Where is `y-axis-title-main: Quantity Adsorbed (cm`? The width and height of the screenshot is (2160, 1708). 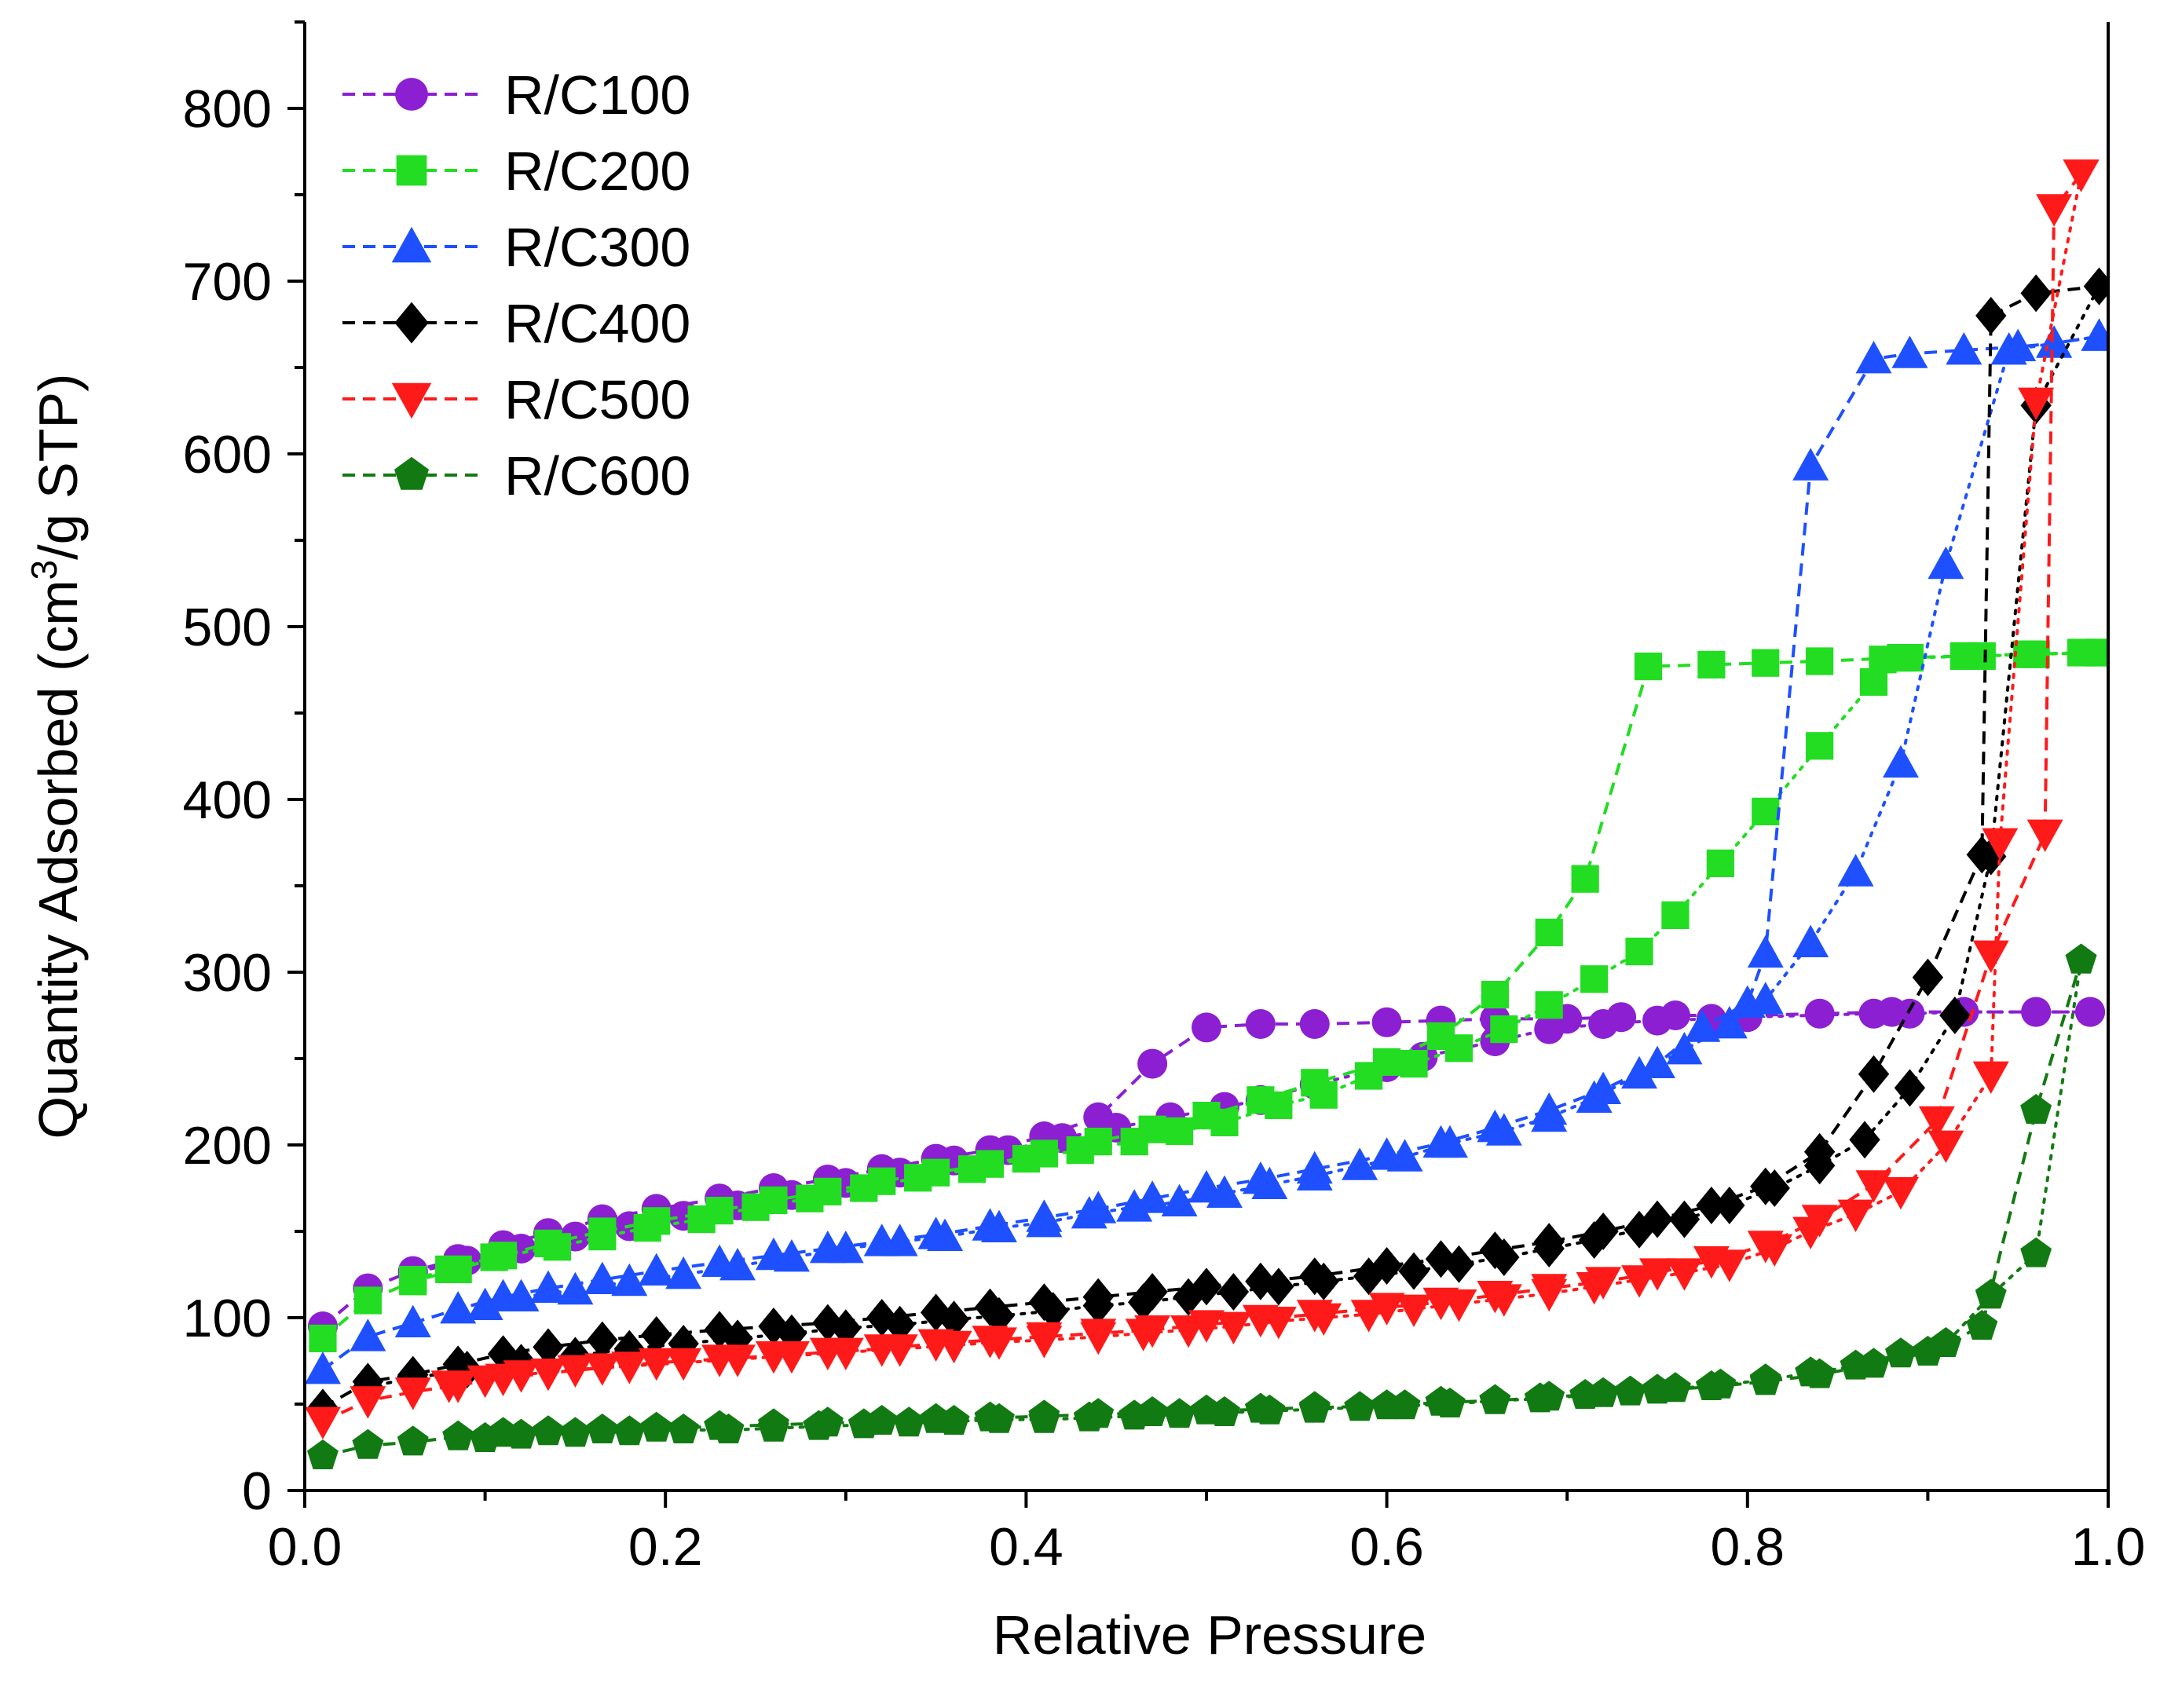 y-axis-title-main: Quantity Adsorbed (cm is located at coordinates (58, 860).